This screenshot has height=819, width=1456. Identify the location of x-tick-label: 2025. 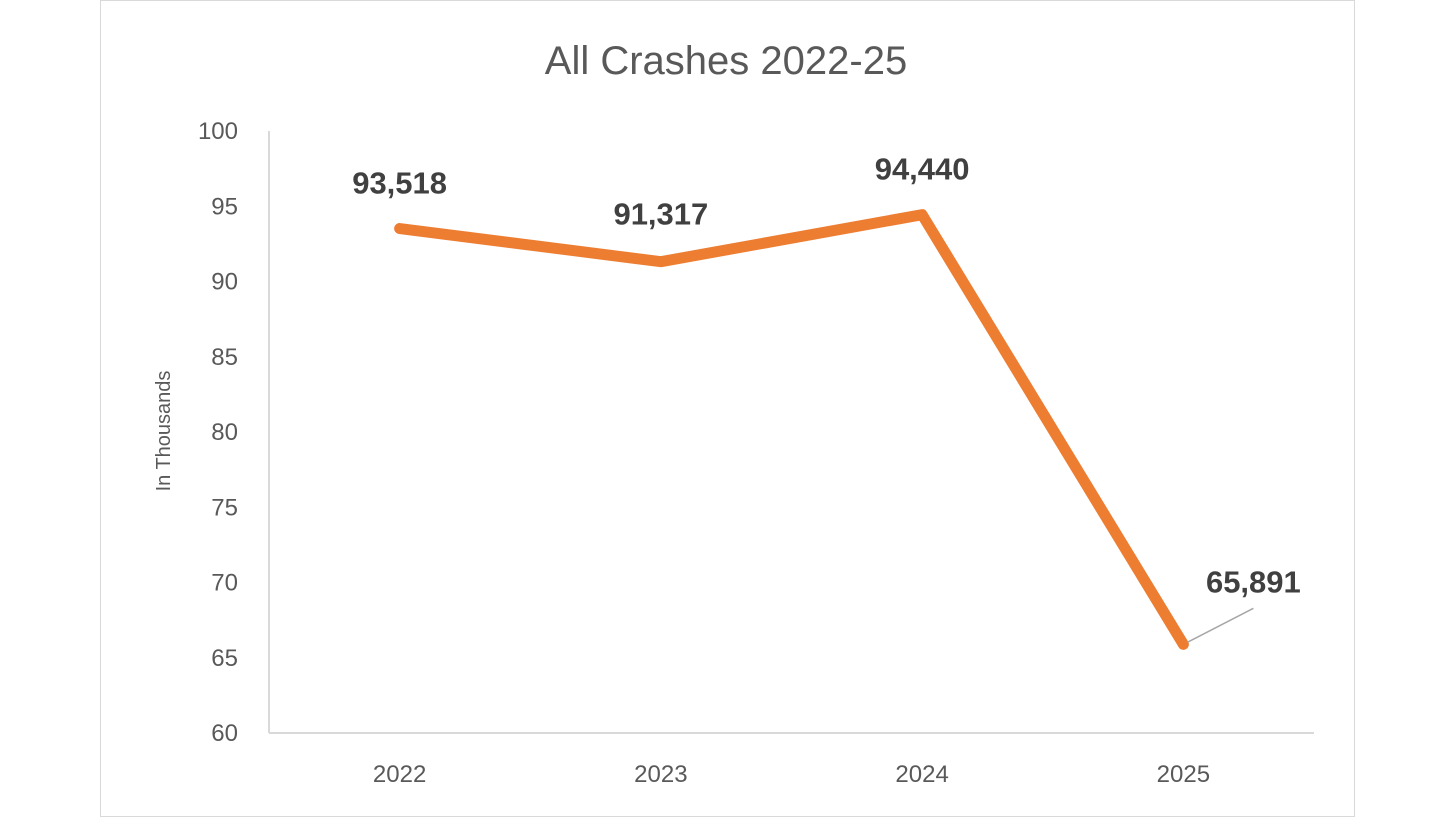
(1183, 774).